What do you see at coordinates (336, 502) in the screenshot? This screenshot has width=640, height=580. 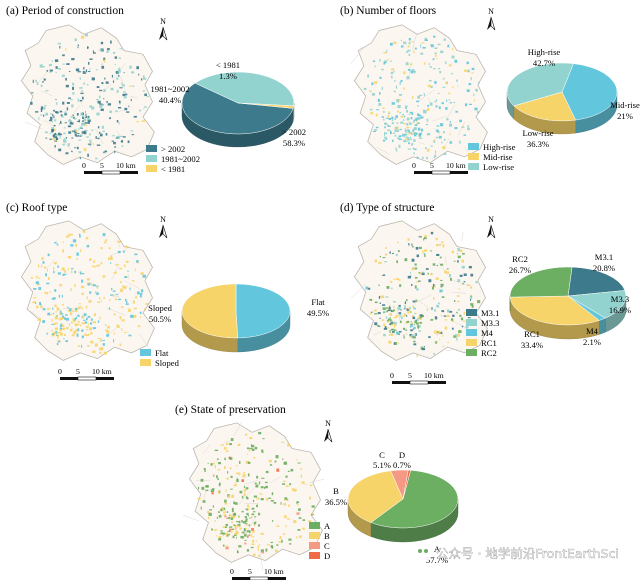 I see `slice-value: 36.5%` at bounding box center [336, 502].